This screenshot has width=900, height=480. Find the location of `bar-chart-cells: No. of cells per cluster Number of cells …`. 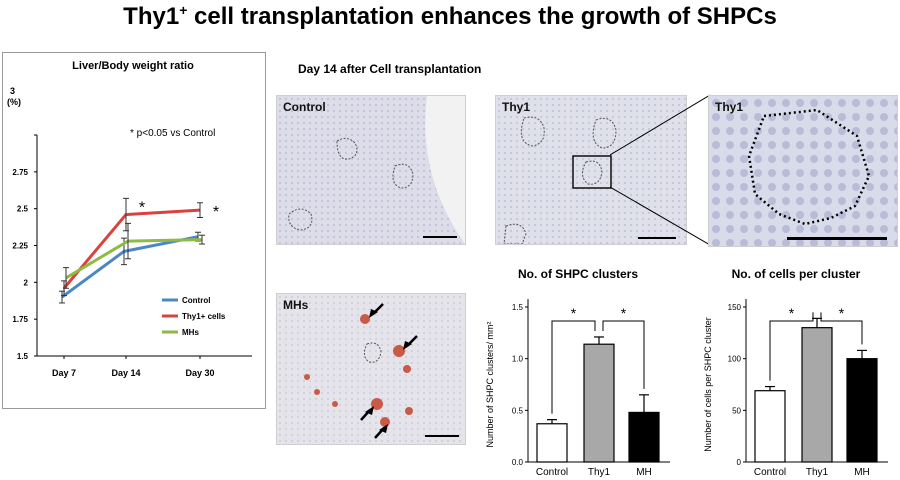

bar-chart-cells: No. of cells per cluster Number of cells … is located at coordinates (795, 372).